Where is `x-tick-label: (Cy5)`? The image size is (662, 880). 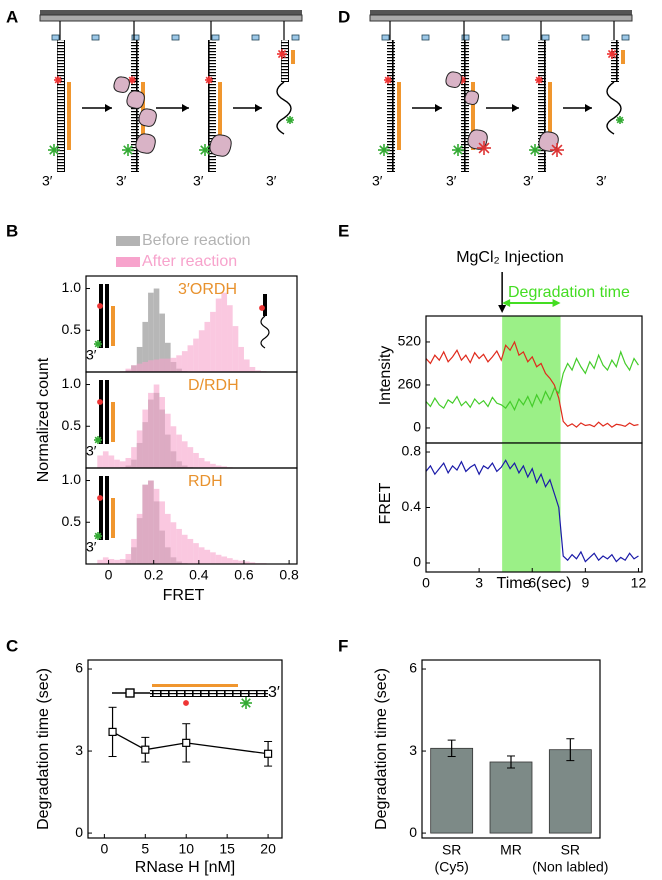
x-tick-label: (Cy5) is located at coordinates (452, 867).